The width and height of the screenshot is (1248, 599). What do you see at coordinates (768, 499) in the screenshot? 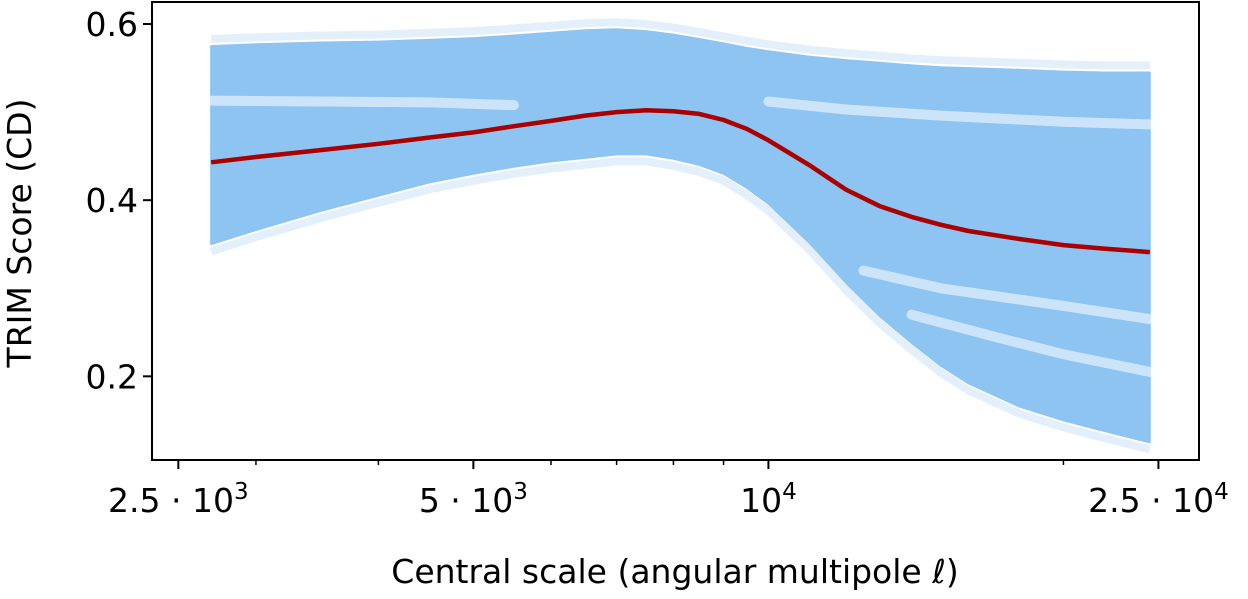
I see `x-tick-label: 104` at bounding box center [768, 499].